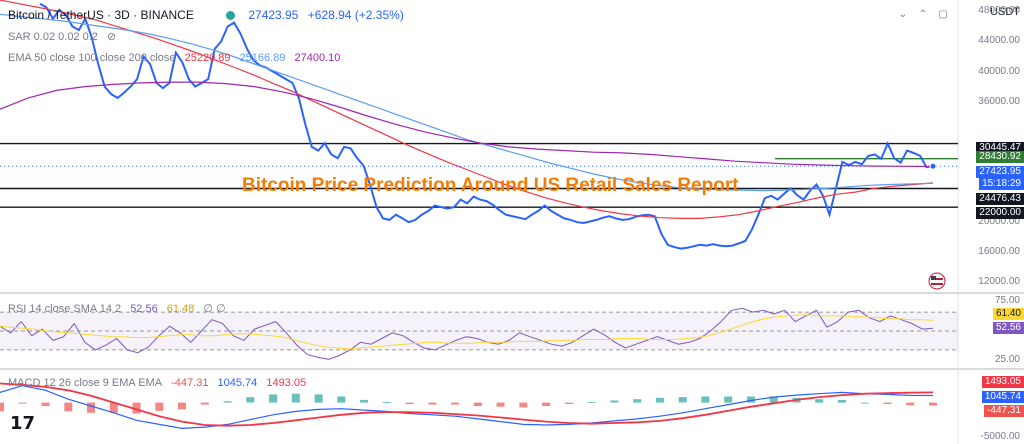 The height and width of the screenshot is (444, 1024). Describe the element at coordinates (1008, 328) in the screenshot. I see `rsi-pill: 52.56` at that location.